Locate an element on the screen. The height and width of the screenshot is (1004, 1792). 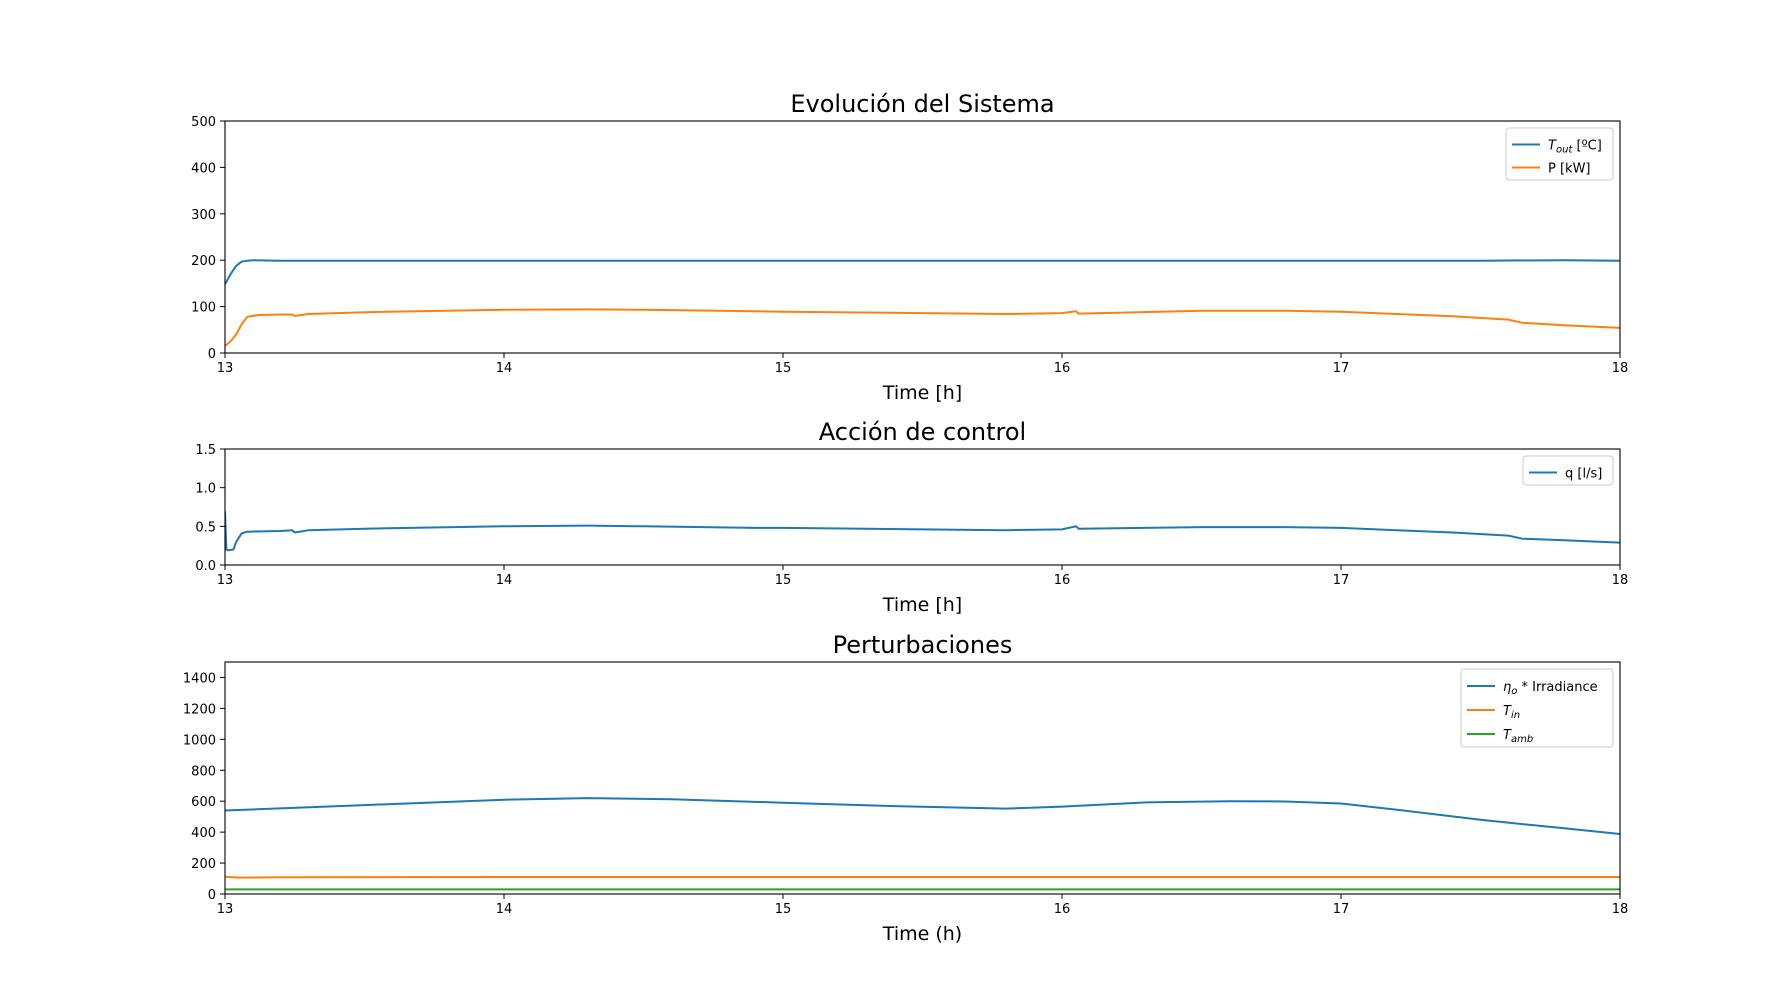
legend-label: Tin is located at coordinates (1511, 712).